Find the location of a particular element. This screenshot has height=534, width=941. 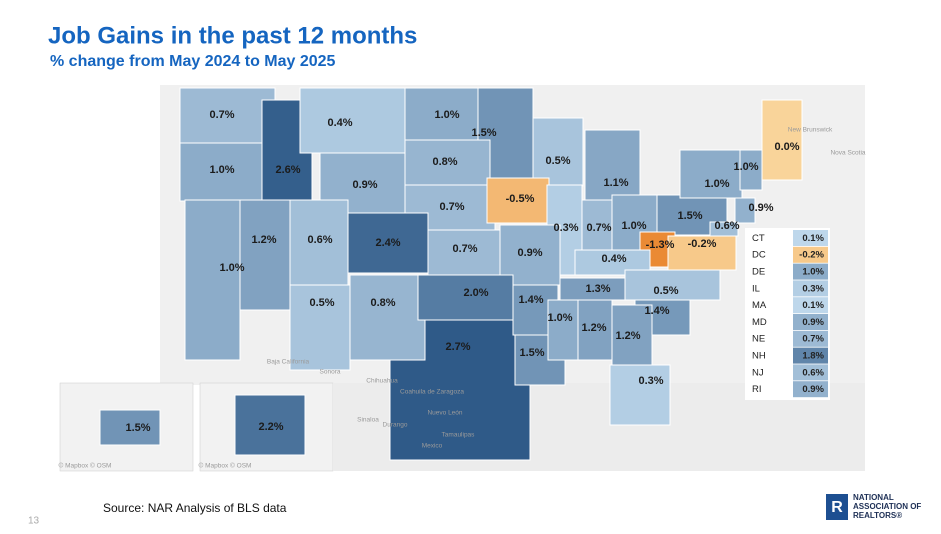

logo-text: REALTORS® is located at coordinates (877, 515).